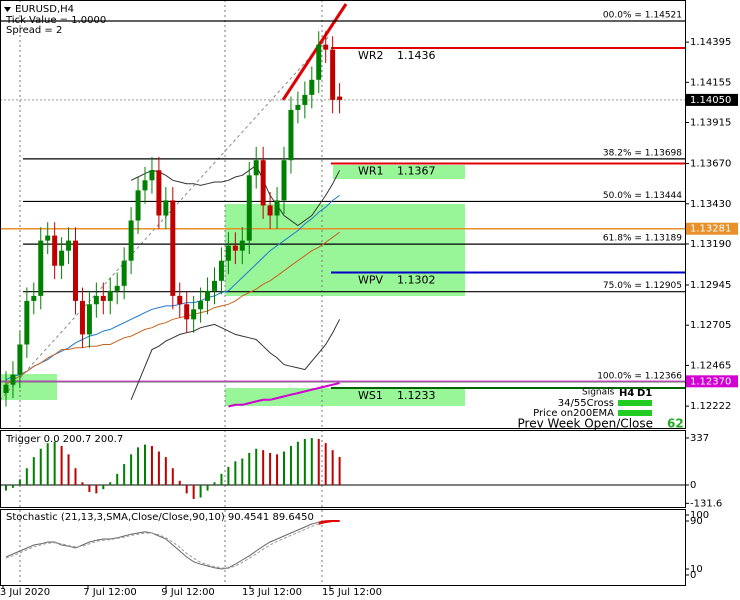  I want to click on y-tick-label: 90, so click(696, 521).